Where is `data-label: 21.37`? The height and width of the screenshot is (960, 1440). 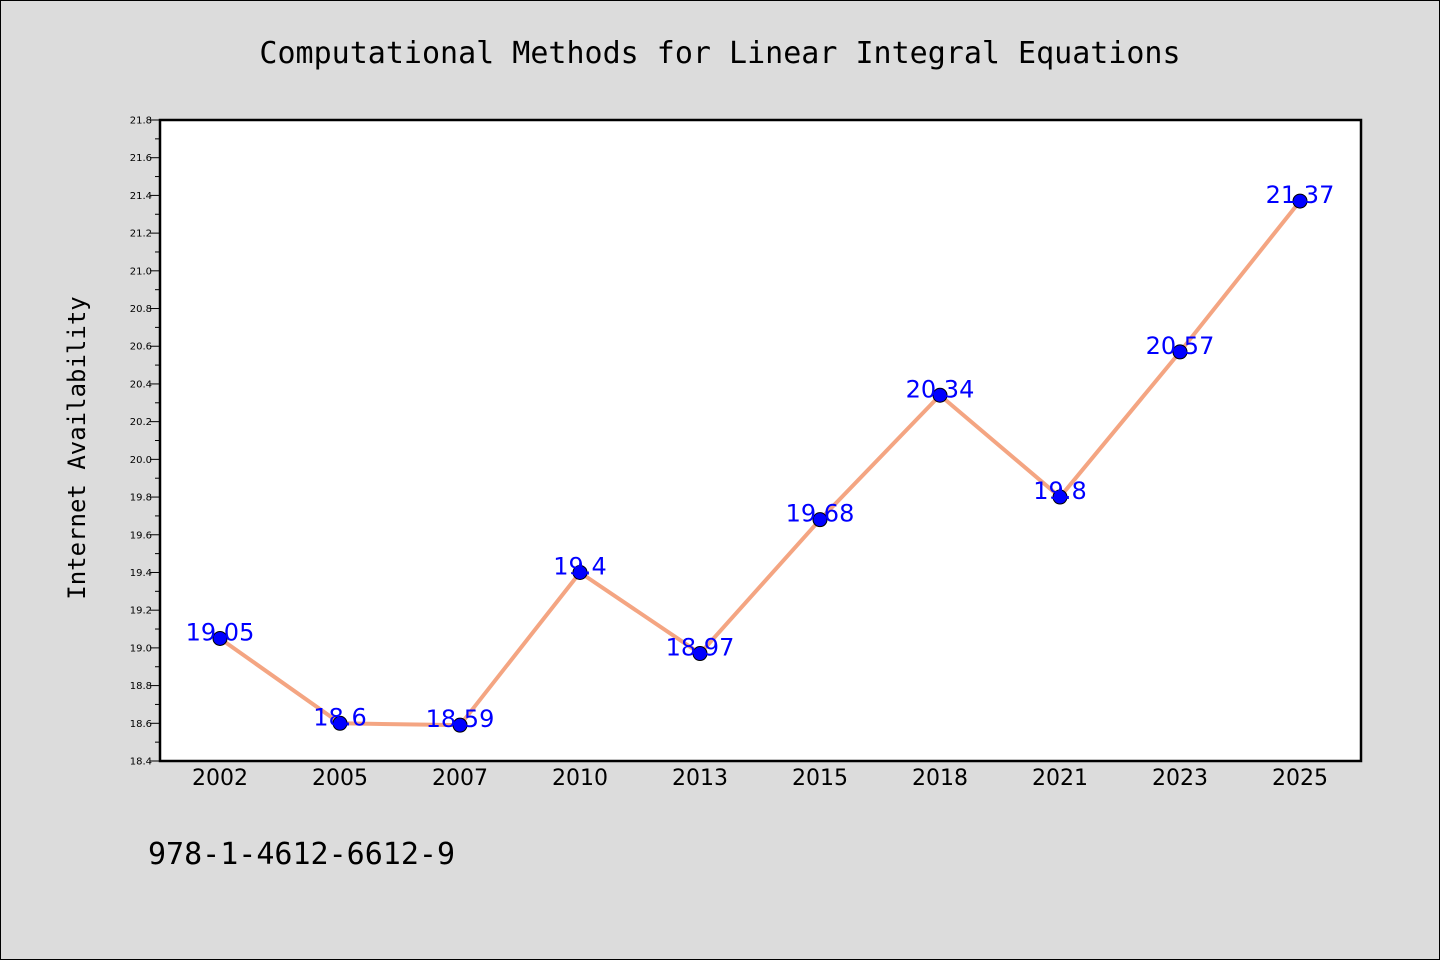
data-label: 21.37 is located at coordinates (1300, 195).